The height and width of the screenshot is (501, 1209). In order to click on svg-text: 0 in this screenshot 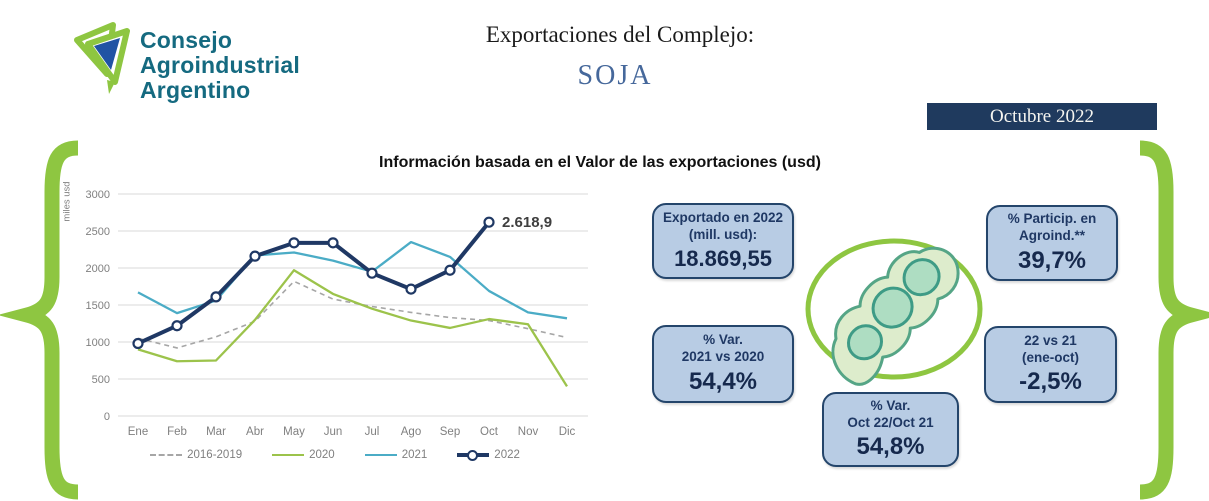, I will do `click(107, 417)`.